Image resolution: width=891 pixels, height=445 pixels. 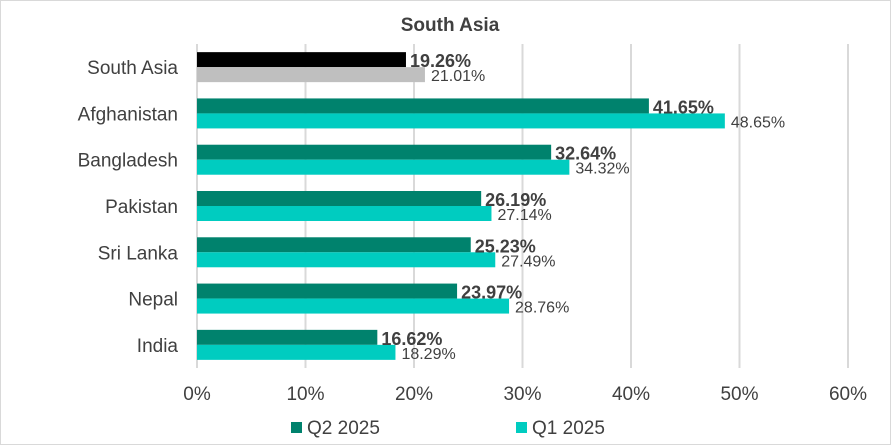 I want to click on data-label: 27.14%, so click(x=524, y=215).